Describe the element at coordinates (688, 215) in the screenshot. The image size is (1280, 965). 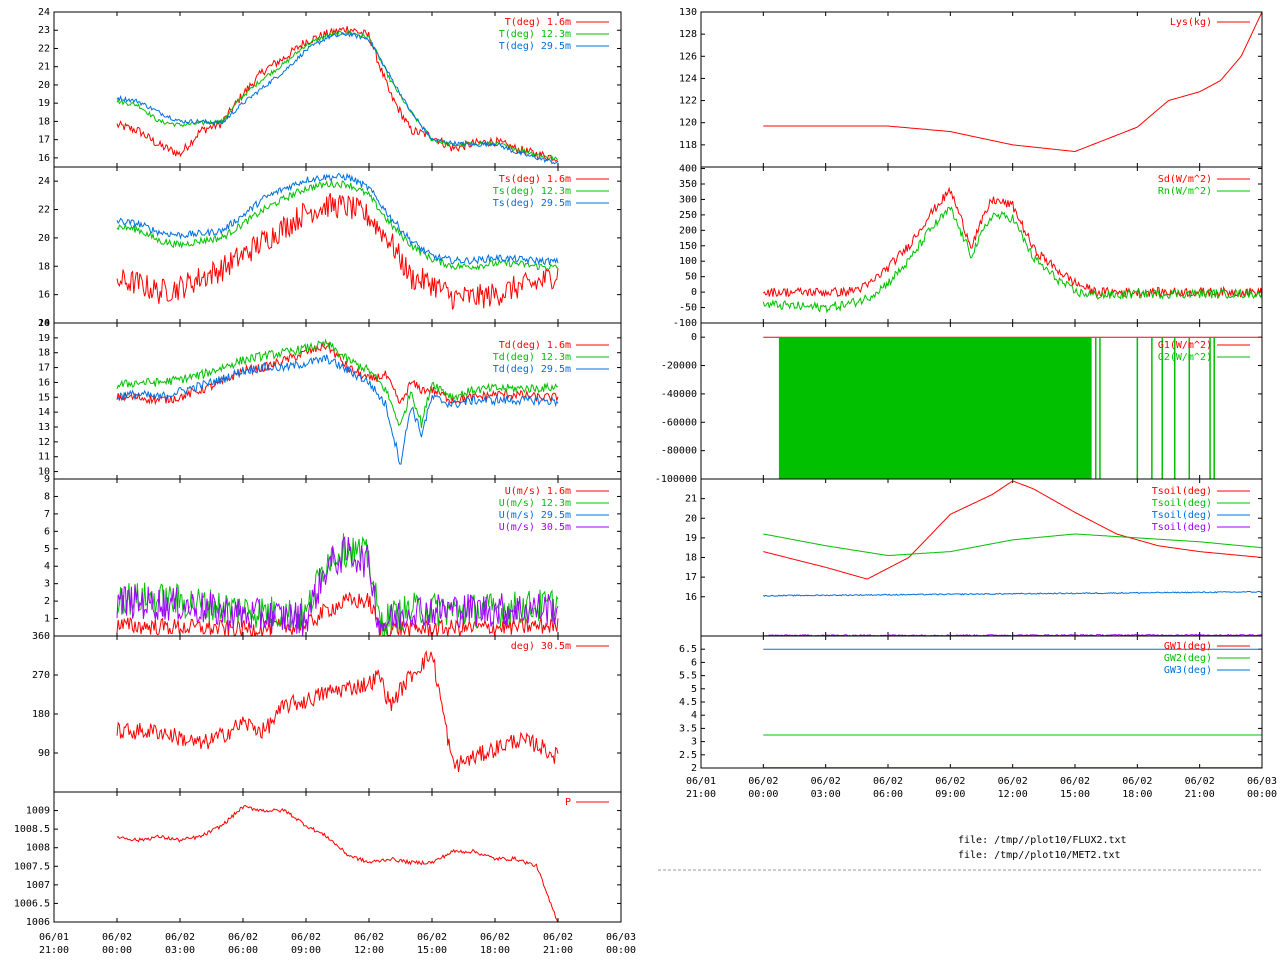
I see `y-tick-label: 250` at that location.